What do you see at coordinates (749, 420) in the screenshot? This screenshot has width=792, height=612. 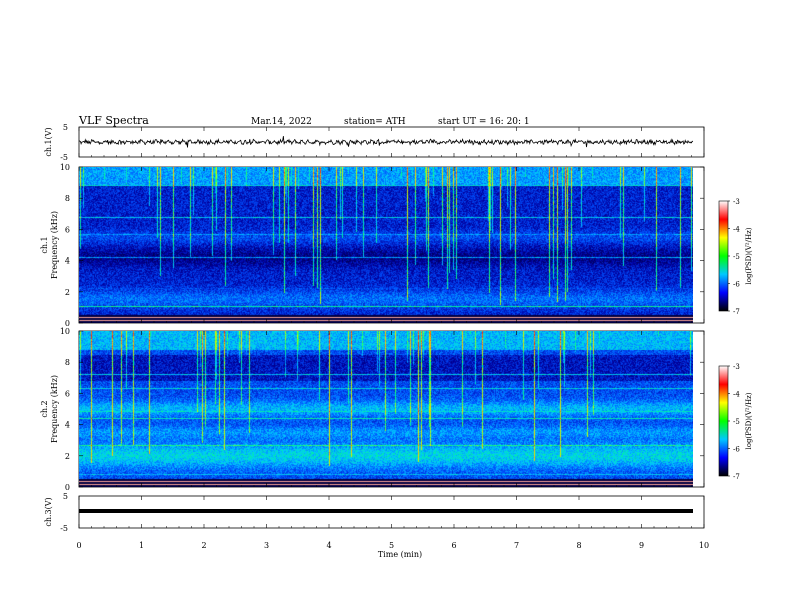 I see `ch2-colorbar-label: log(PSD)(V²/Hz)` at bounding box center [749, 420].